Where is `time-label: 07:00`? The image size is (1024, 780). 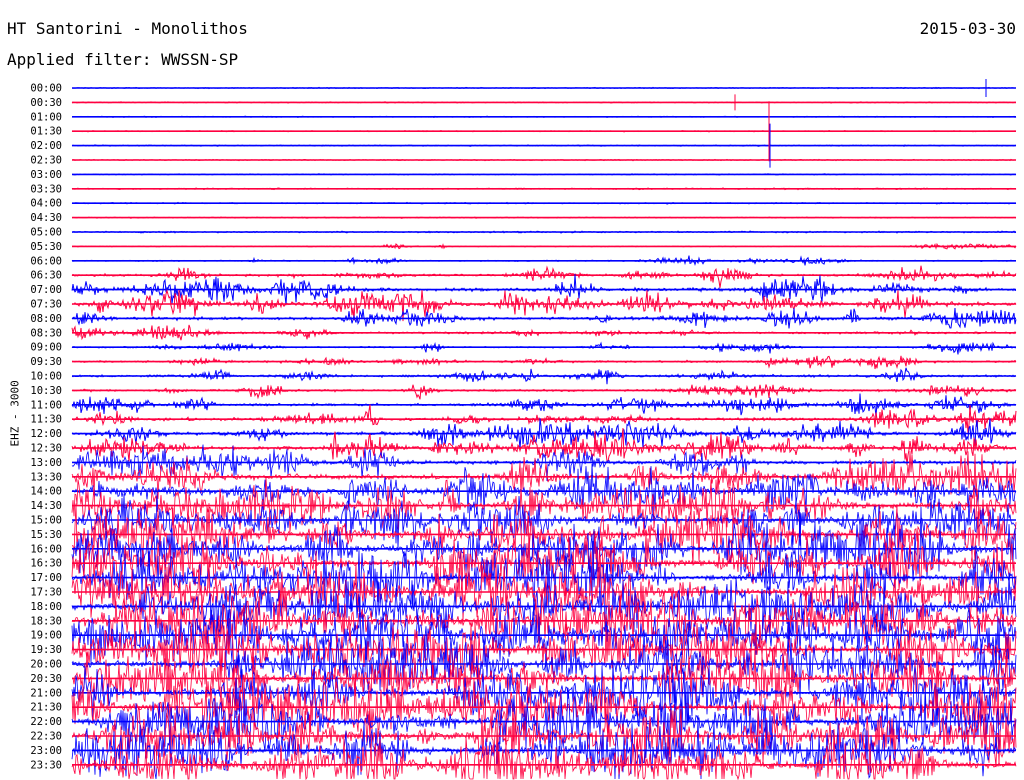 time-label: 07:00 is located at coordinates (46, 290).